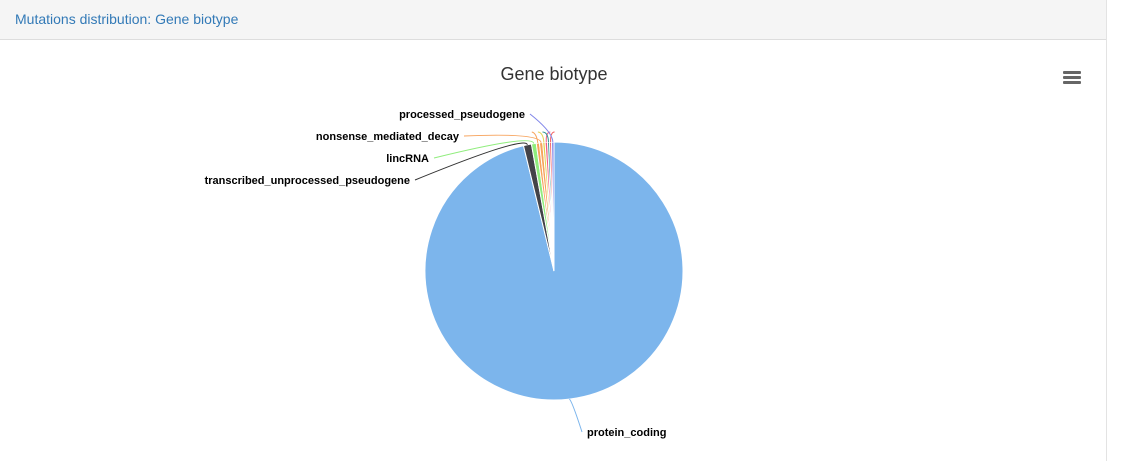 Image resolution: width=1121 pixels, height=461 pixels. I want to click on chart-menu-button, so click(1072, 77).